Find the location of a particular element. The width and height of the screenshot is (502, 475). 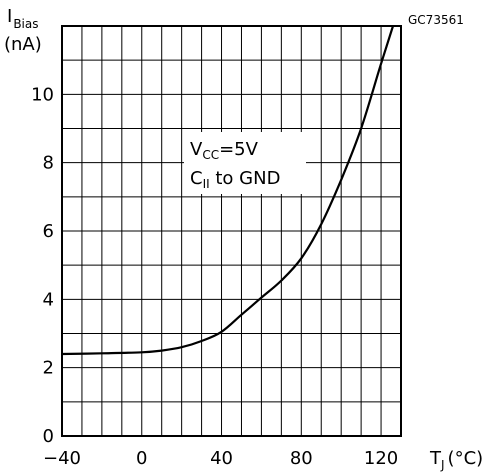

y-tick-label: 10 is located at coordinates (42, 94).